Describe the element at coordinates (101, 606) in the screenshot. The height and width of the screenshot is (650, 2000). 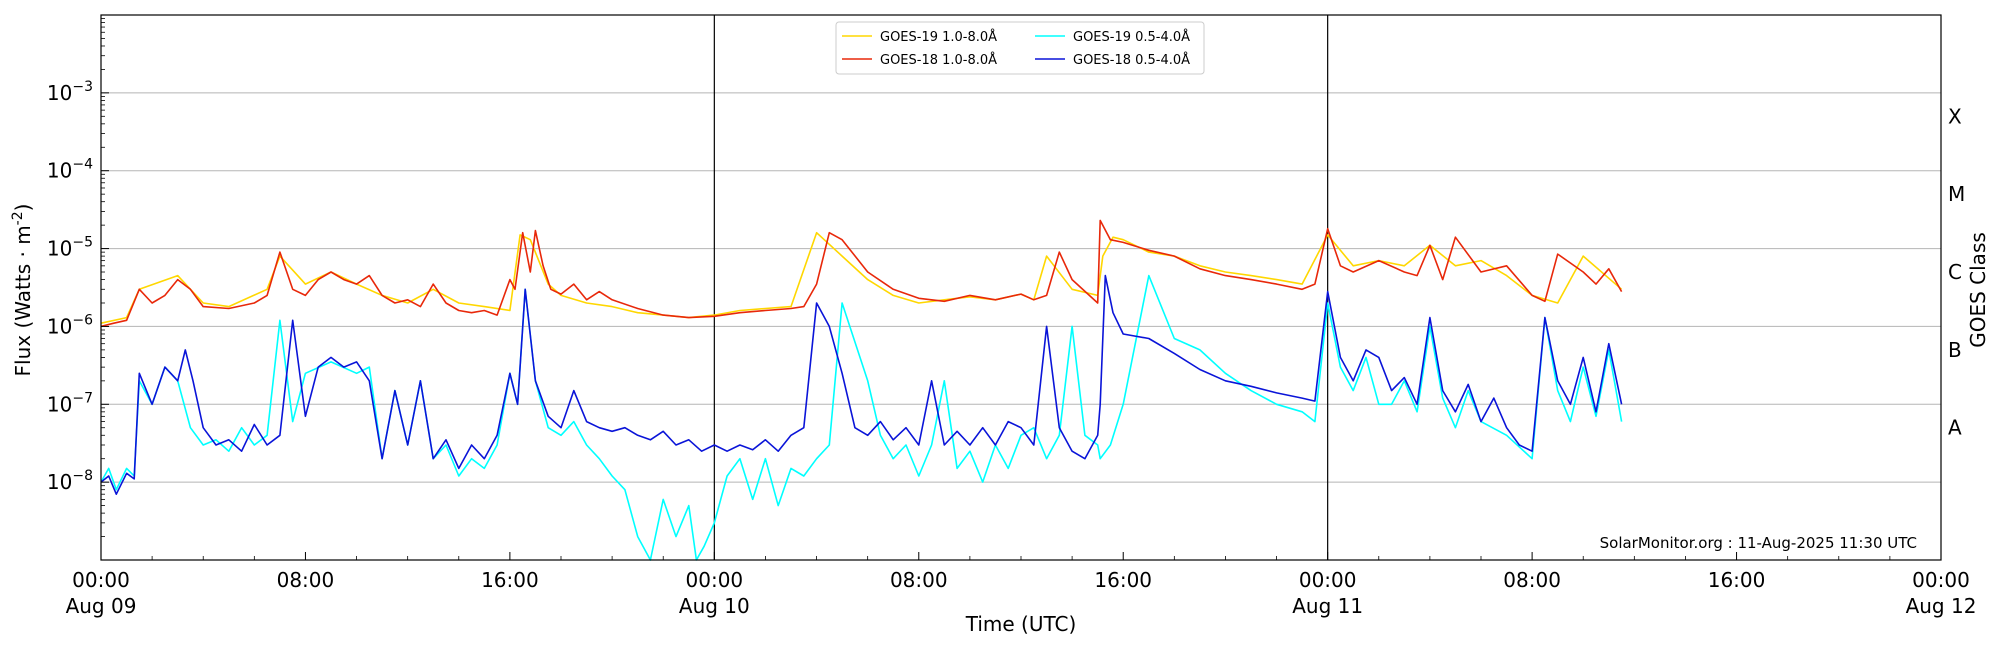
I see `x-tick-date: Aug 09` at that location.